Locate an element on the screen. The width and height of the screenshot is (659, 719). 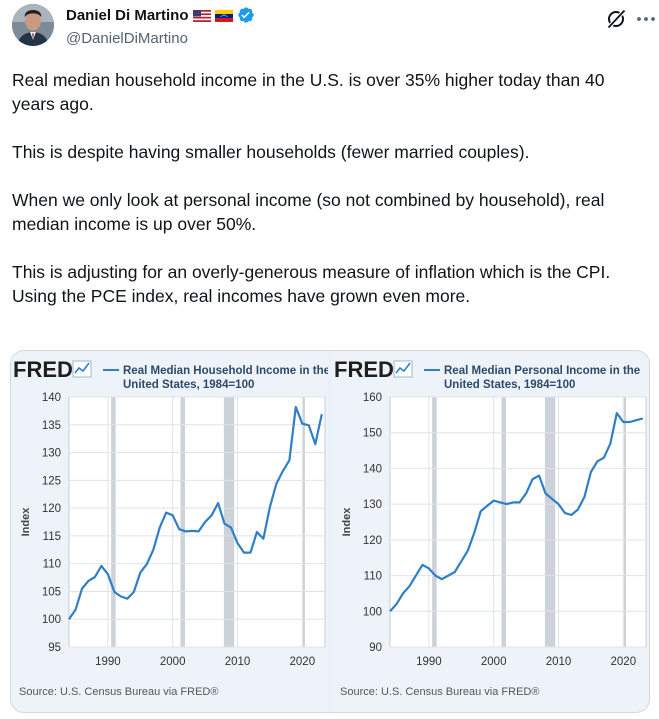
more-options-icon is located at coordinates (646, 19).